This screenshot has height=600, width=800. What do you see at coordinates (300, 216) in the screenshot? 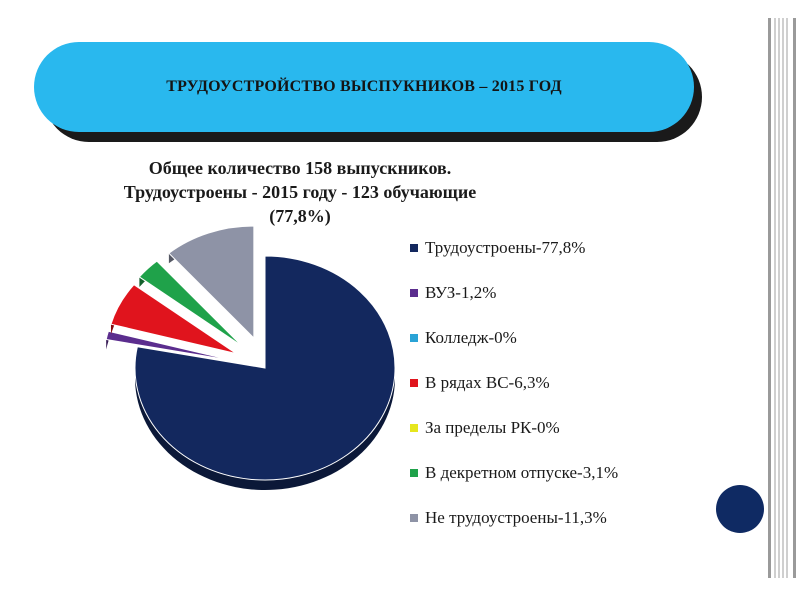
I see `chart-title-line: (77,8%)` at bounding box center [300, 216].